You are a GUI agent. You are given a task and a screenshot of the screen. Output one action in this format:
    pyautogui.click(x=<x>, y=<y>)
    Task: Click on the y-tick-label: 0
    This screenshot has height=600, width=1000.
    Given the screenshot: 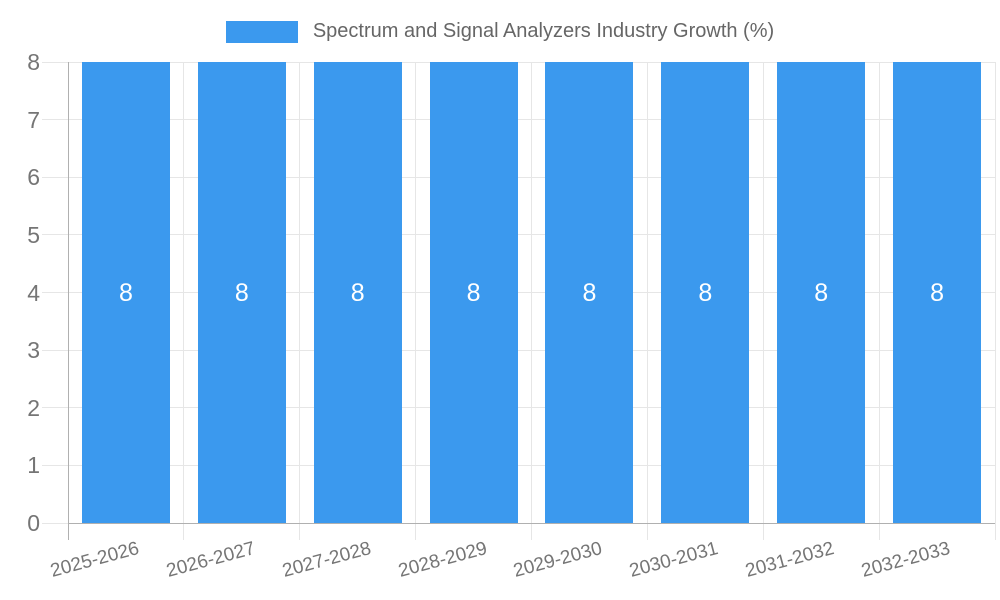 What is the action you would take?
    pyautogui.click(x=33, y=523)
    